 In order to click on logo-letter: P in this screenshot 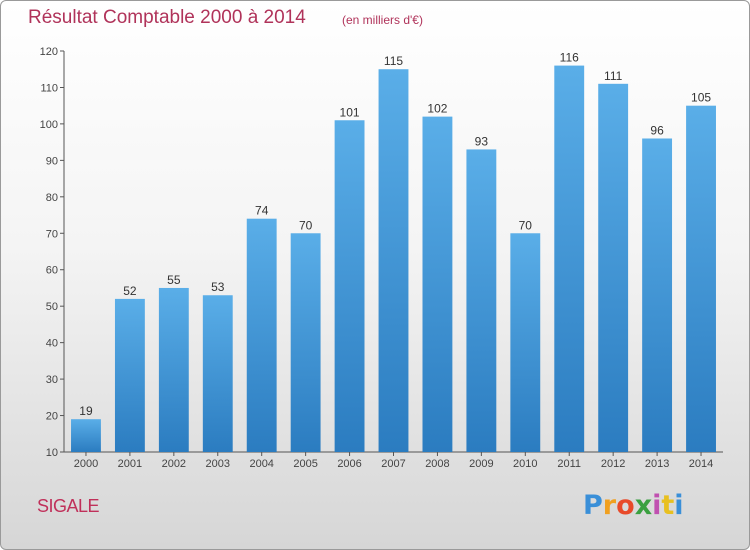, I will do `click(593, 505)`.